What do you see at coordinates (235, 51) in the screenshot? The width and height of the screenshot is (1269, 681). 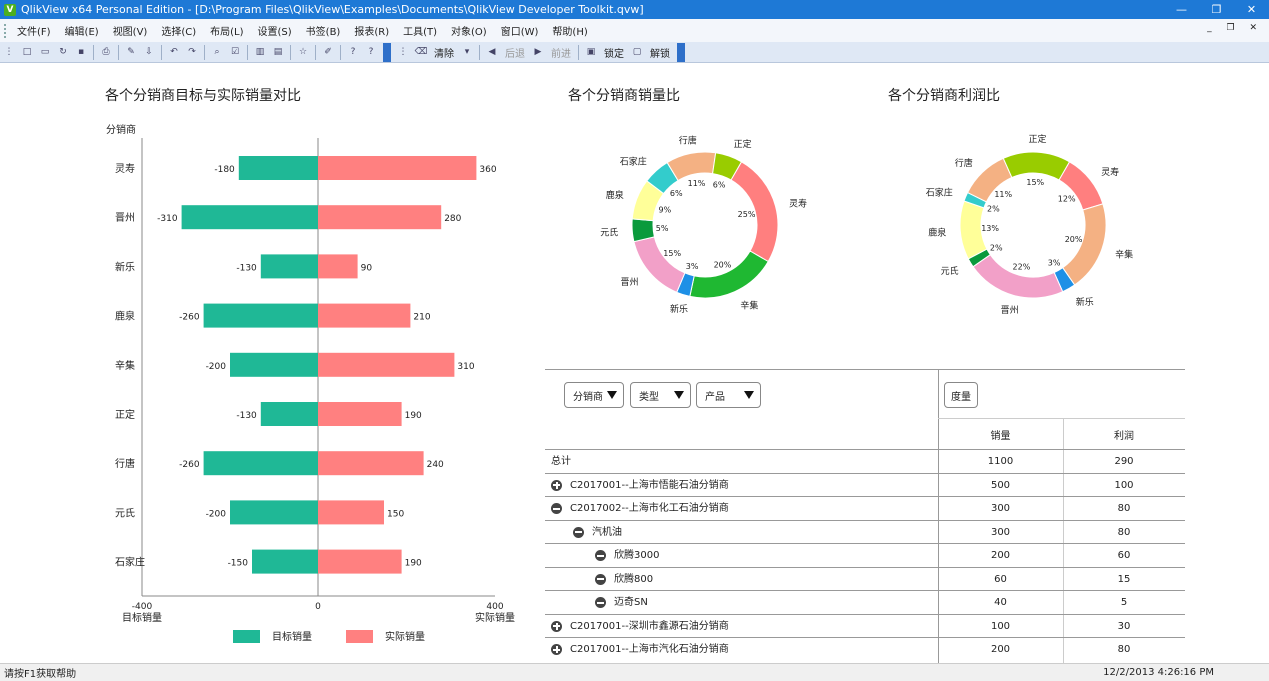 I see `check-icon: ☑` at bounding box center [235, 51].